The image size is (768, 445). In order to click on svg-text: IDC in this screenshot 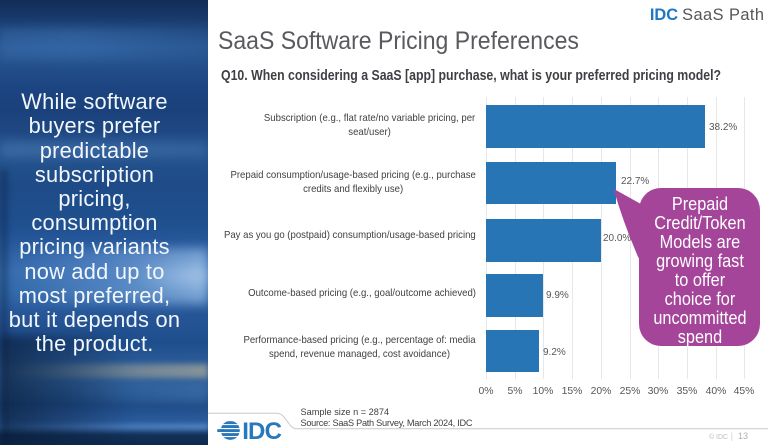, I will do `click(261, 431)`.